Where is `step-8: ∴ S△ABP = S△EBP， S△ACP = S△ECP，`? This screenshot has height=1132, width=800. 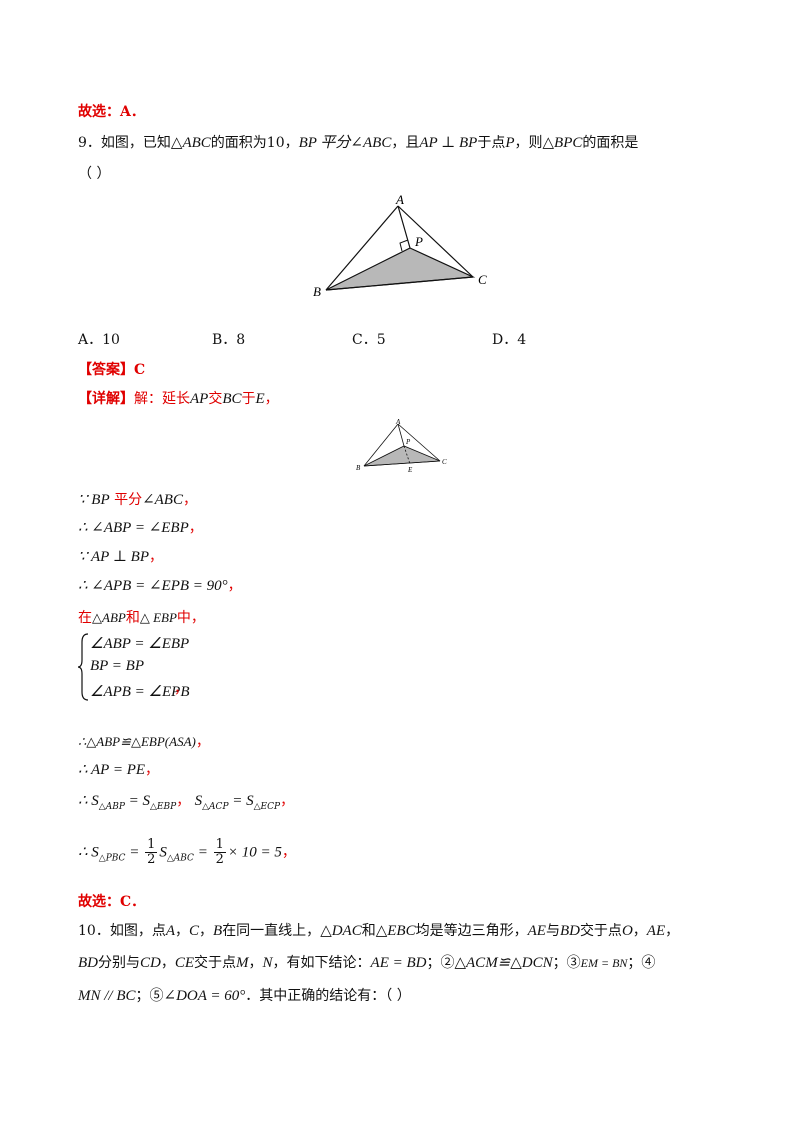 step-8: ∴ S△ABP = S△EBP， S△ACP = S△ECP， is located at coordinates (186, 801).